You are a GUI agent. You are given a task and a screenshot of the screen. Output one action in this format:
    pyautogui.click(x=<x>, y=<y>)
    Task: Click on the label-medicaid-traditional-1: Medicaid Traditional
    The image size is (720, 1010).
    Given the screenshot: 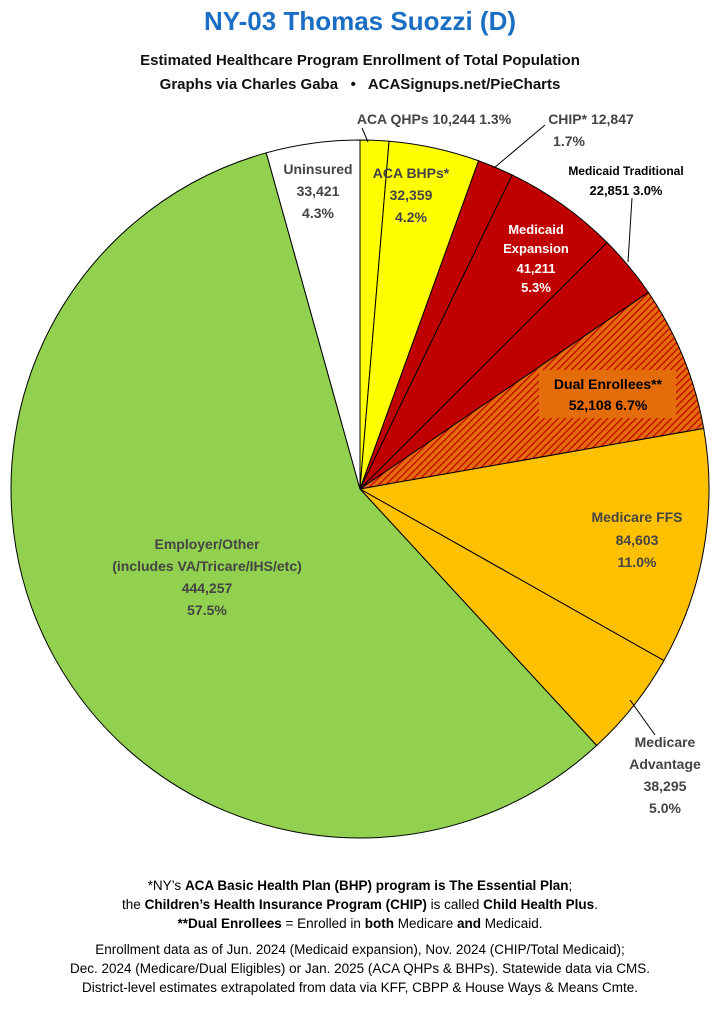 What is the action you would take?
    pyautogui.click(x=625, y=171)
    